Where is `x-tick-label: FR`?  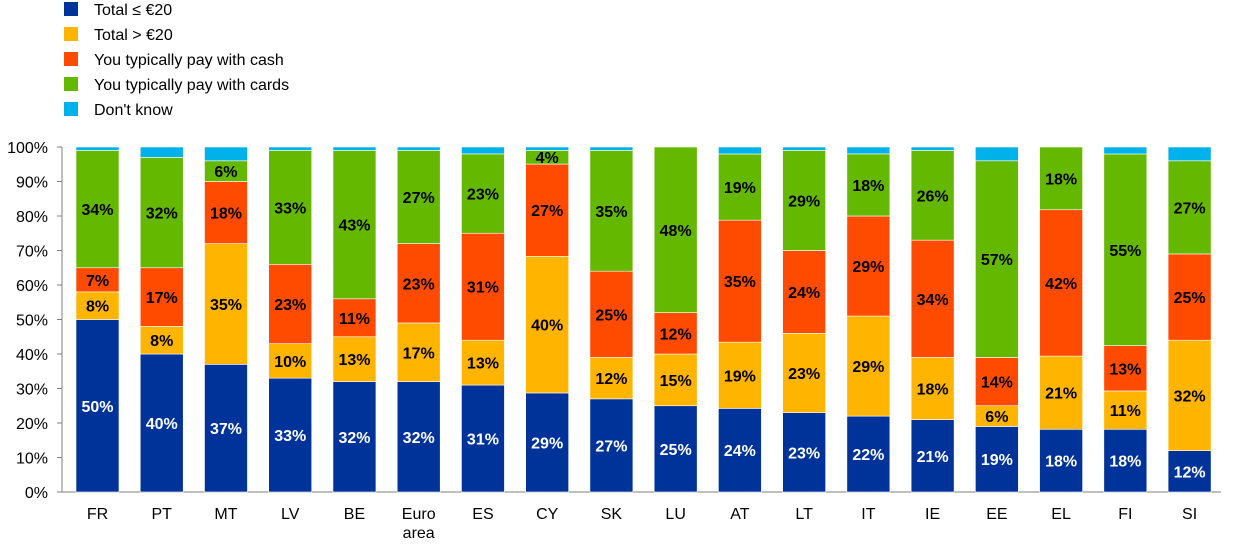 x-tick-label: FR is located at coordinates (97, 514).